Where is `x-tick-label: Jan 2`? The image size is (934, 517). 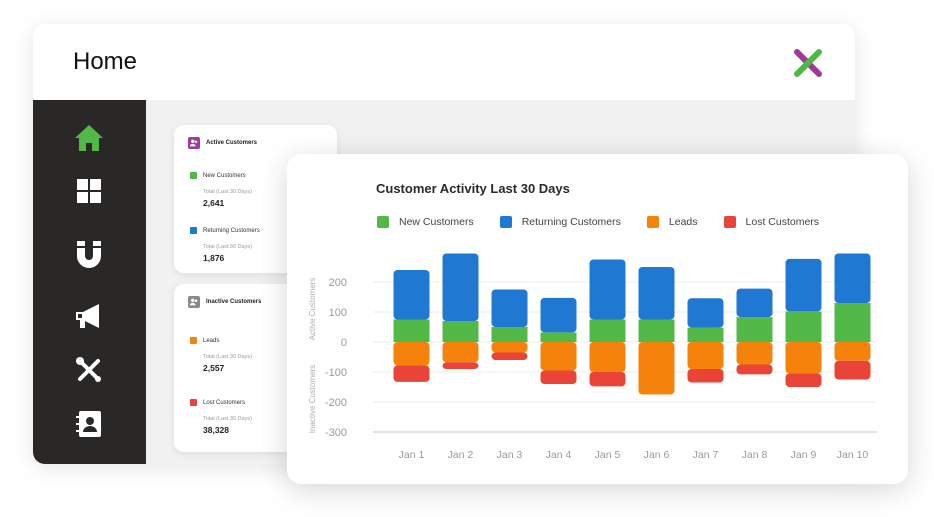
x-tick-label: Jan 2 is located at coordinates (461, 455).